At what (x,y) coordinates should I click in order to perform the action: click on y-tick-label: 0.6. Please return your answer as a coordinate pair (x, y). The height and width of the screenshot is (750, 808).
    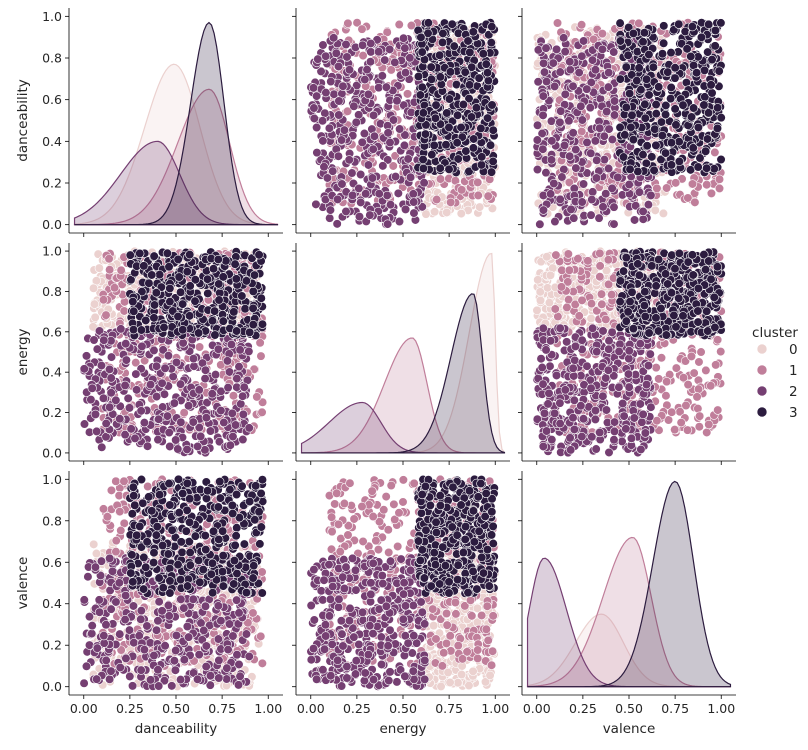
    Looking at the image, I should click on (52, 99).